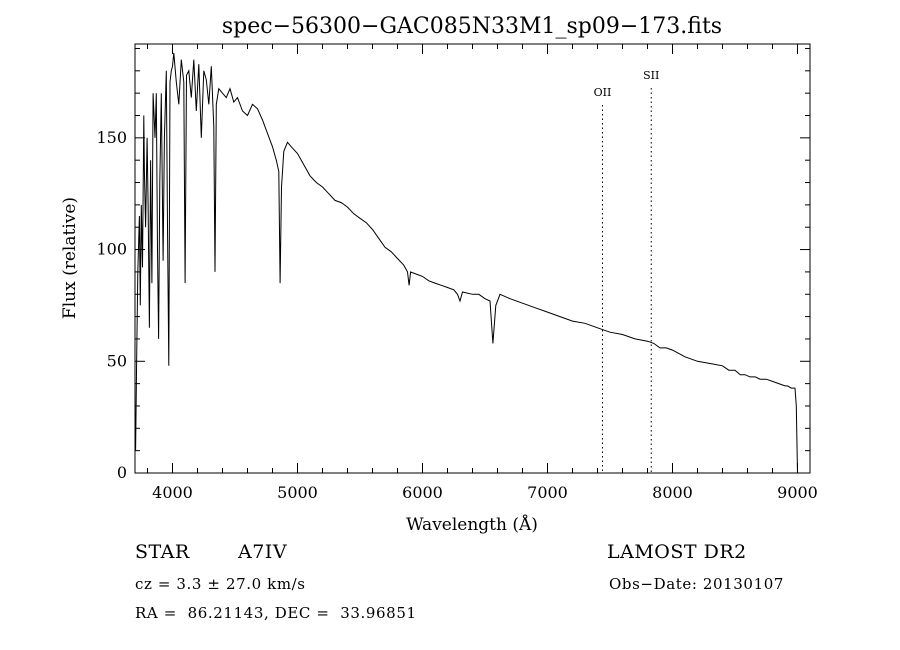 The width and height of the screenshot is (900, 650). Describe the element at coordinates (172, 492) in the screenshot. I see `x-tick-label: 4000` at that location.